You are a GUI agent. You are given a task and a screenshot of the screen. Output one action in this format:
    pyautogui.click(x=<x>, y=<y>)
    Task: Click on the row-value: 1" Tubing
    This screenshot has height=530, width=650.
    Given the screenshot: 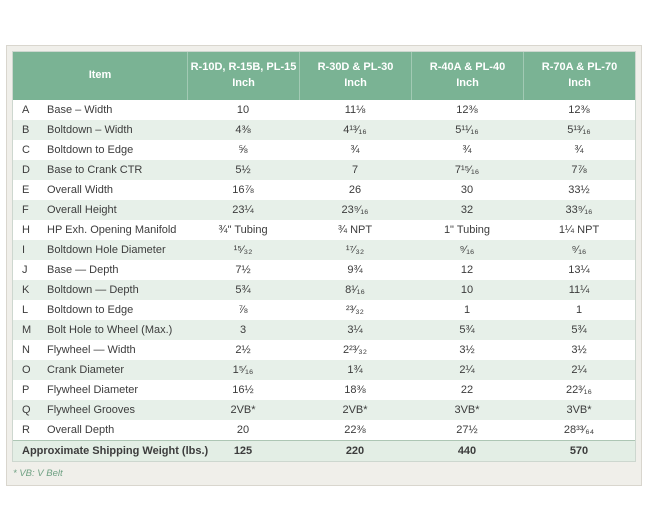 What is the action you would take?
    pyautogui.click(x=467, y=230)
    